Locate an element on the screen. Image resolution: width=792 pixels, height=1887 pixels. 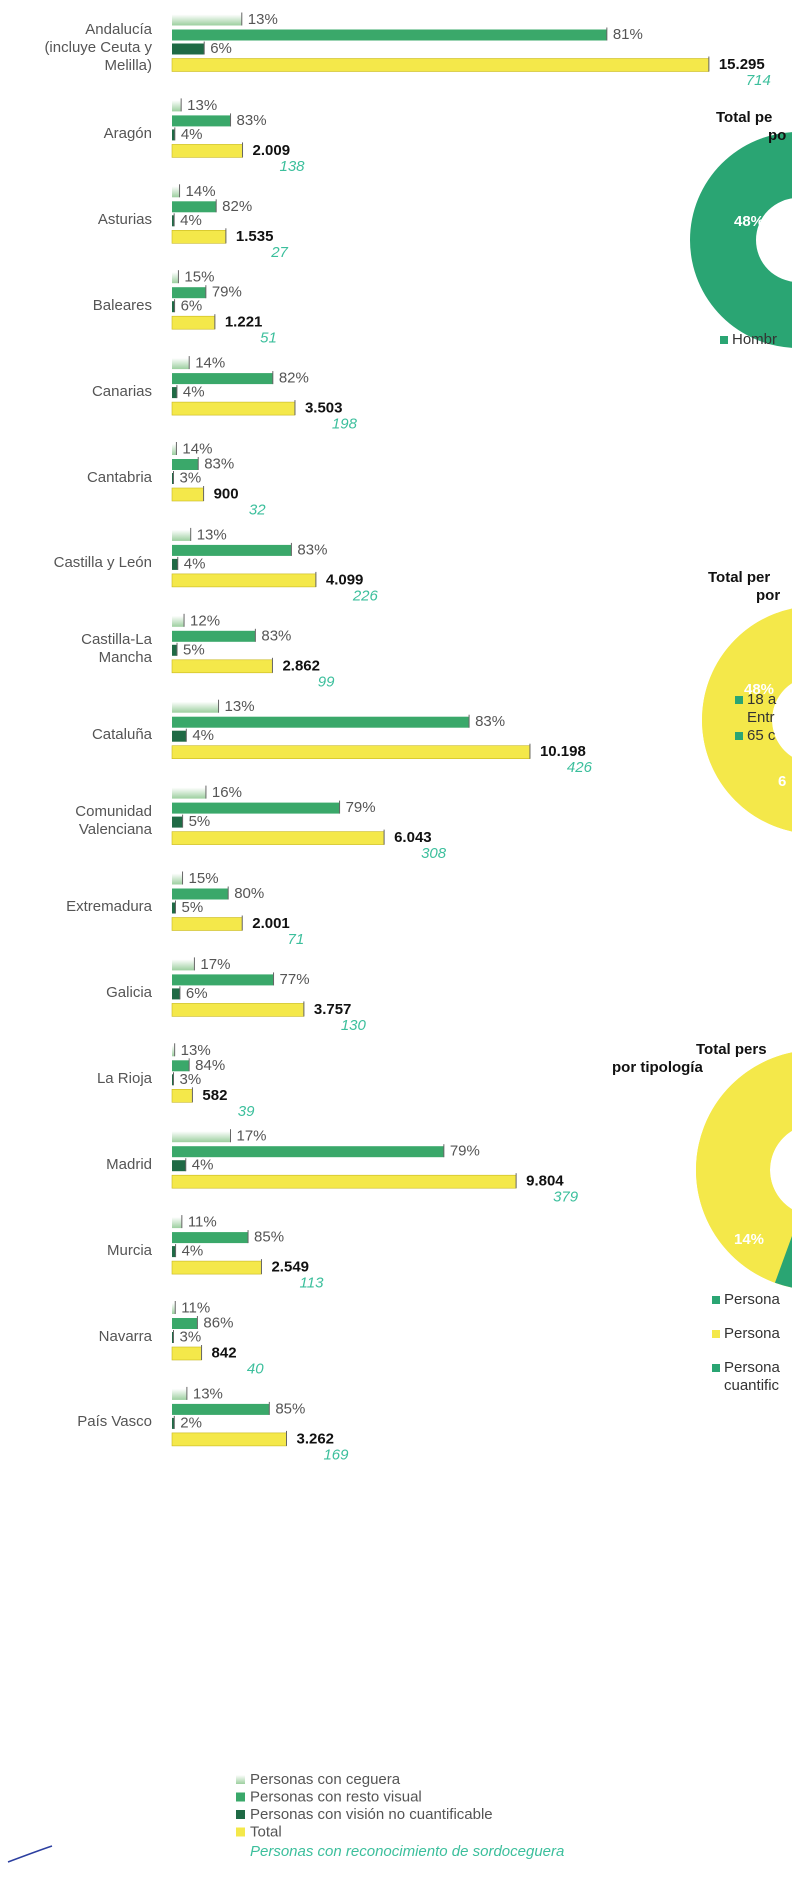
recognized-label: 71 is located at coordinates (296, 939).